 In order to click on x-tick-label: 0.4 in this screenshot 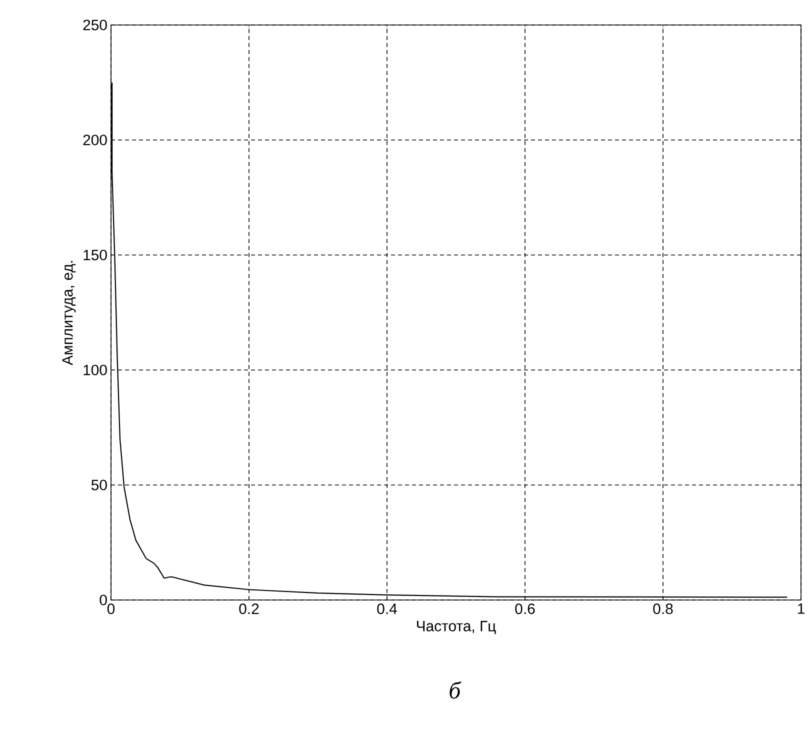, I will do `click(387, 609)`.